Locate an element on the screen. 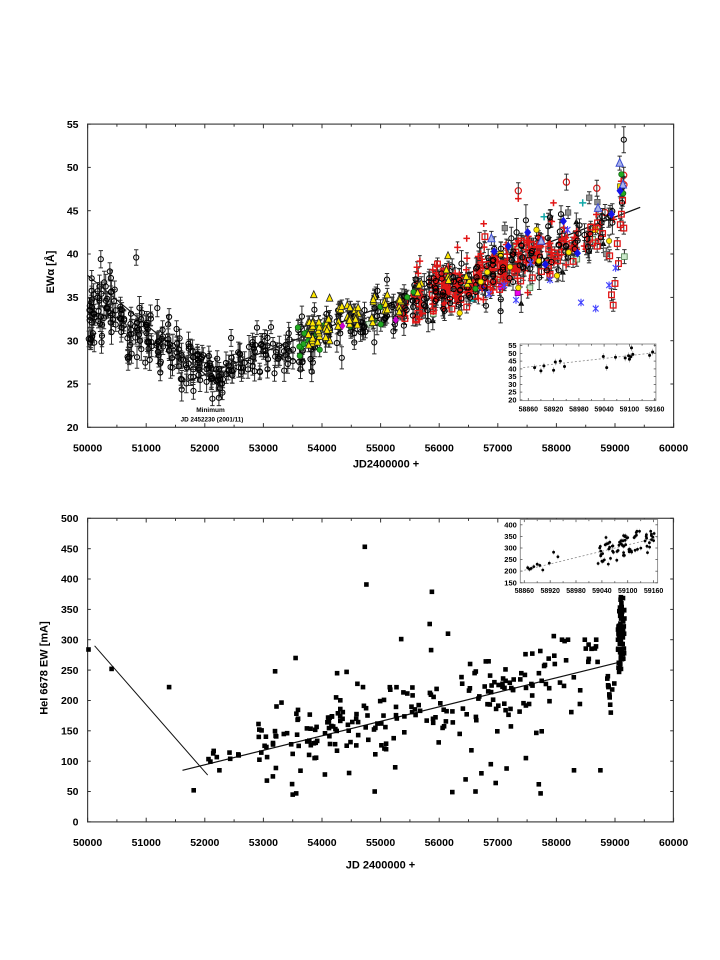 This screenshot has width=720, height=960. svg-text: 500 is located at coordinates (70, 519).